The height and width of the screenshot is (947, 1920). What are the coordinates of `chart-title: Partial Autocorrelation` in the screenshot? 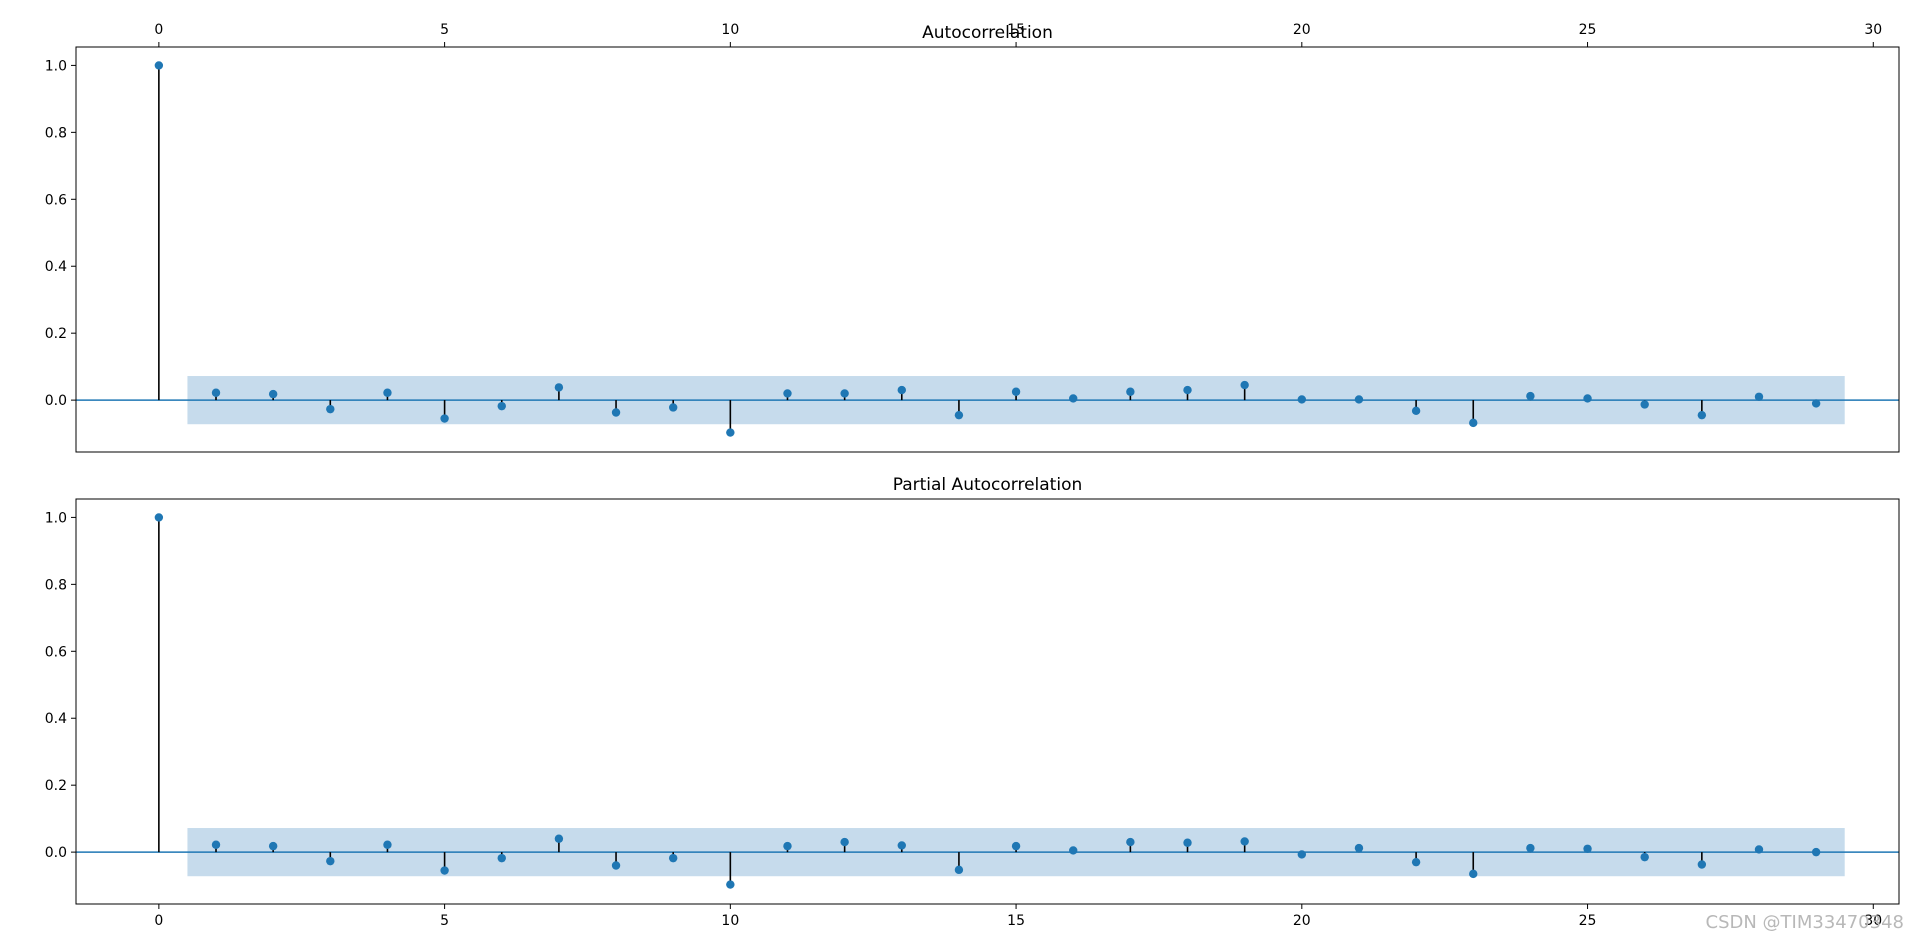 It's located at (988, 485).